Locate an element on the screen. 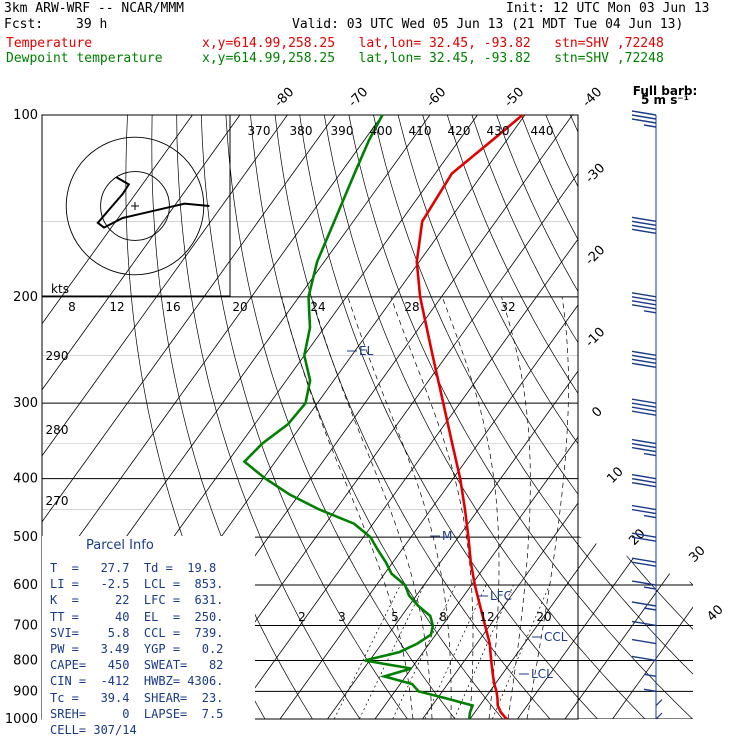  isotherm-tick-label: 30 is located at coordinates (697, 554).